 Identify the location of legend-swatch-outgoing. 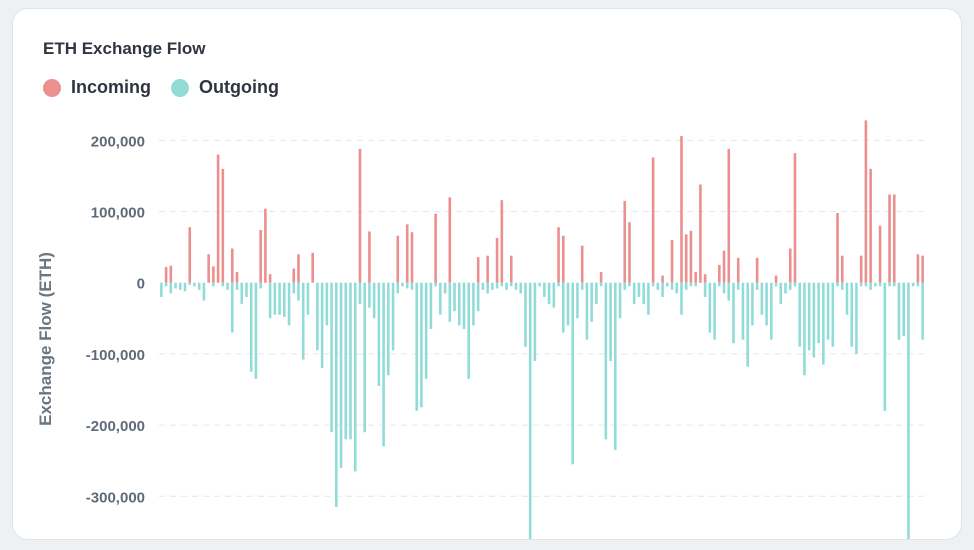
(180, 87).